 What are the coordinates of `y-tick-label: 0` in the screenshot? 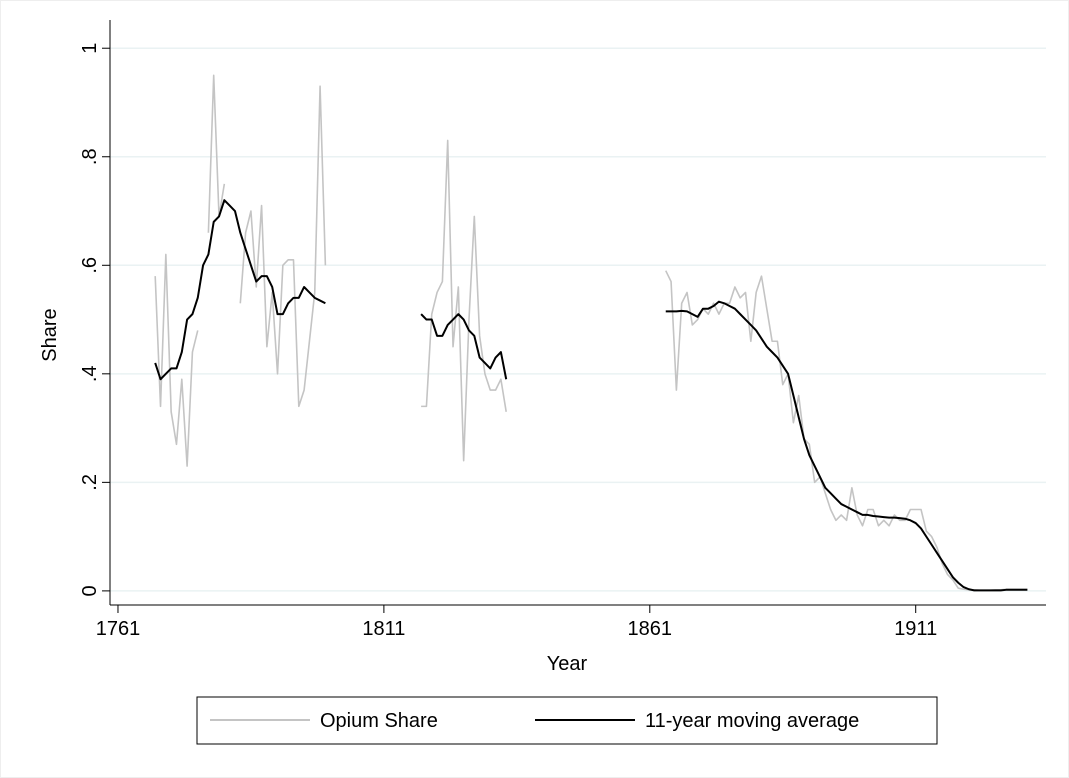 It's located at (90, 590).